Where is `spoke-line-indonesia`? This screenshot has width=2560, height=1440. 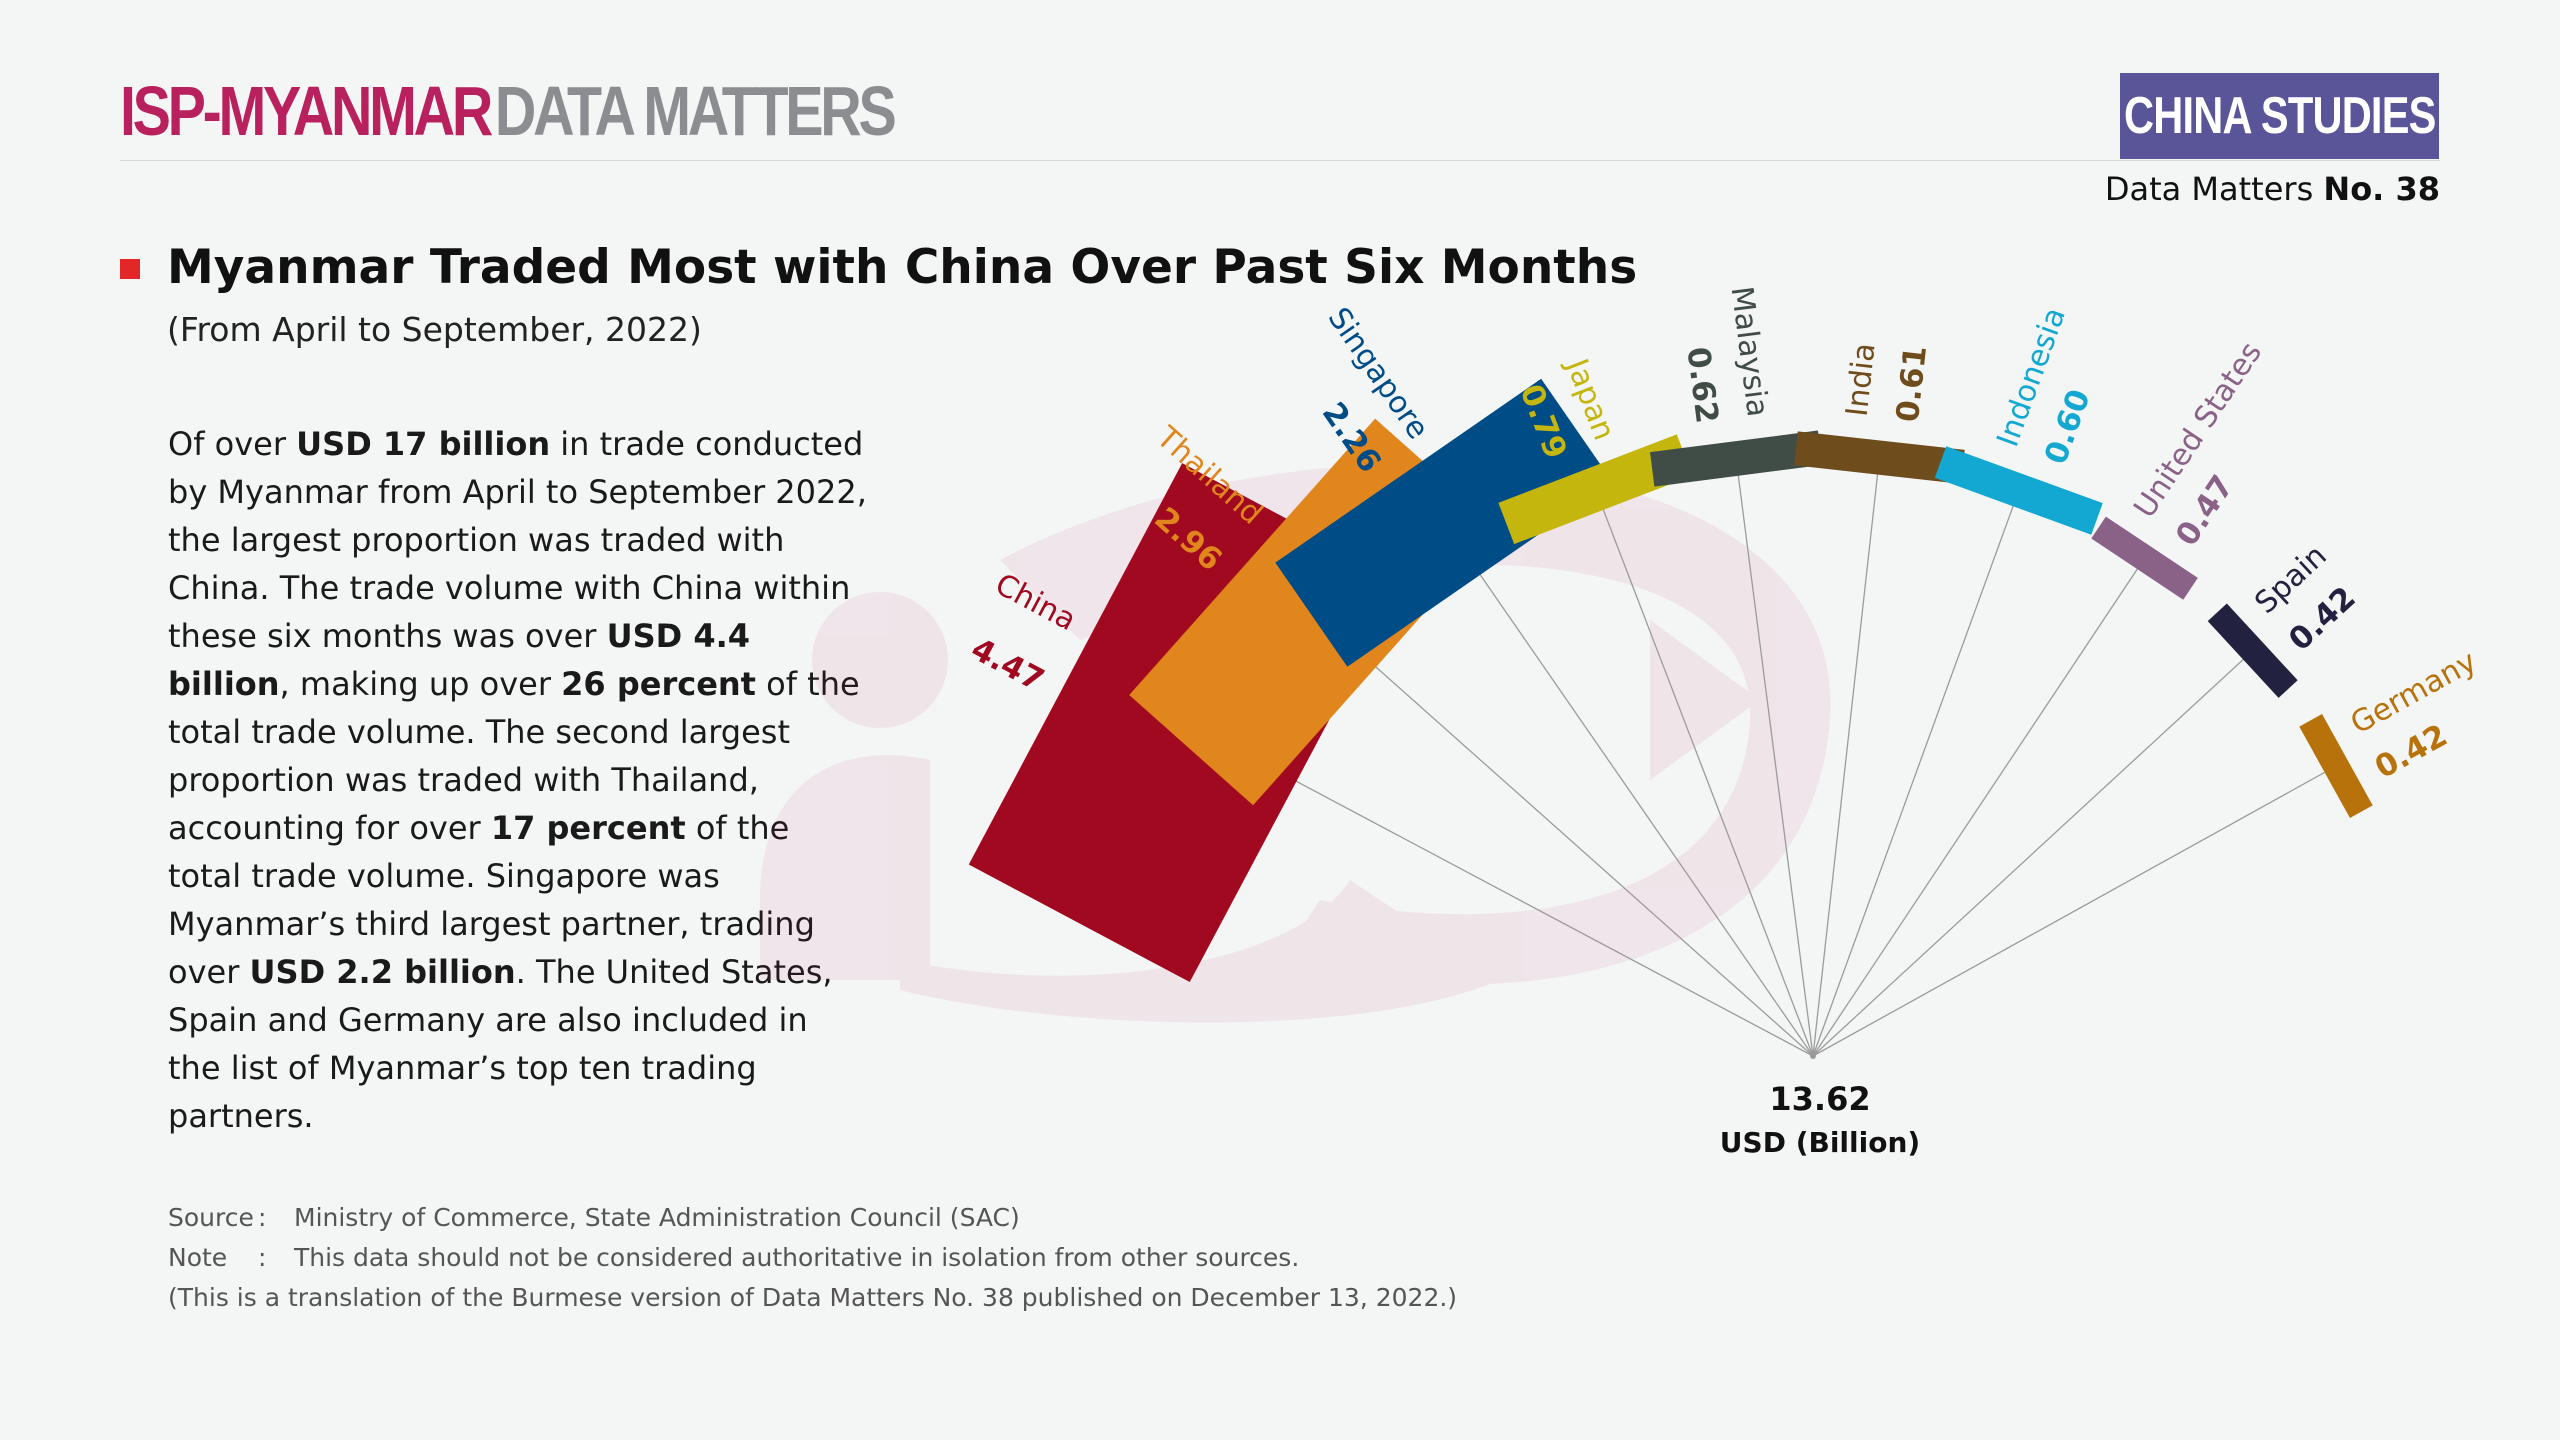
spoke-line-indonesia is located at coordinates (1915, 774).